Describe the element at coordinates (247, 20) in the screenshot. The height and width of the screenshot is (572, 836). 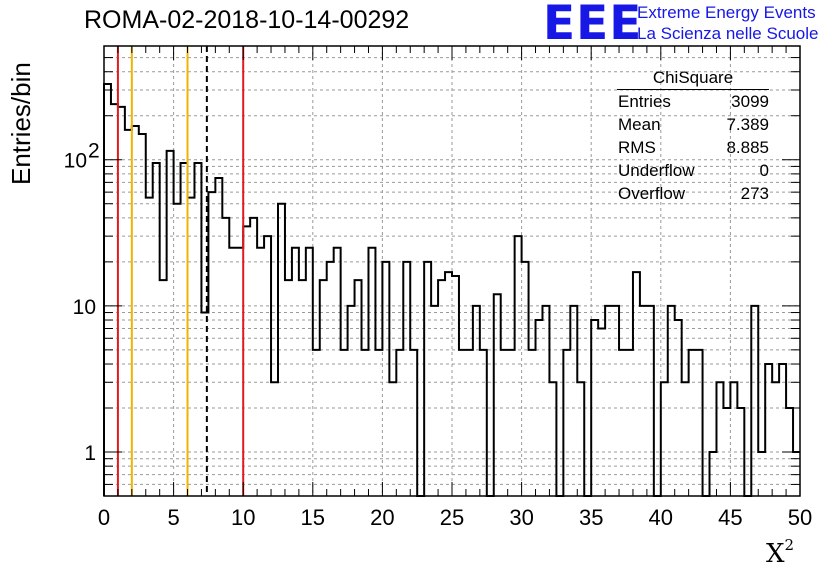
I see `chart-title: ROMA-02-2018-10-14-00292` at that location.